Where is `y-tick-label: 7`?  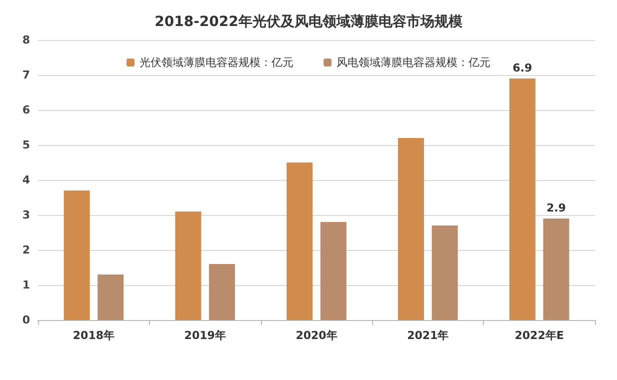 y-tick-label: 7 is located at coordinates (26, 75).